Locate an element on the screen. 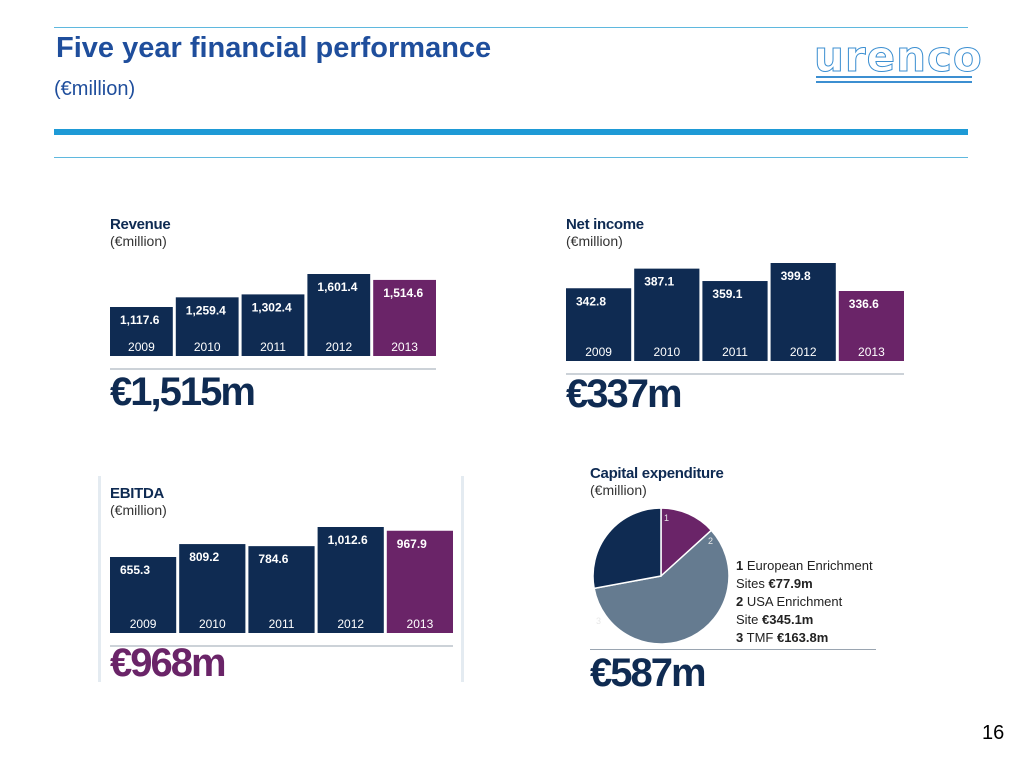 The image size is (1024, 768). pie-slice-number: 2 is located at coordinates (710, 541).